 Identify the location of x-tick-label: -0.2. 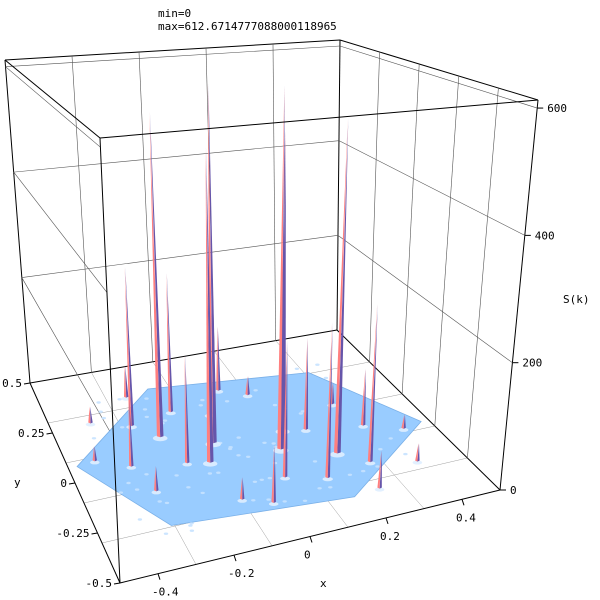
(241, 573).